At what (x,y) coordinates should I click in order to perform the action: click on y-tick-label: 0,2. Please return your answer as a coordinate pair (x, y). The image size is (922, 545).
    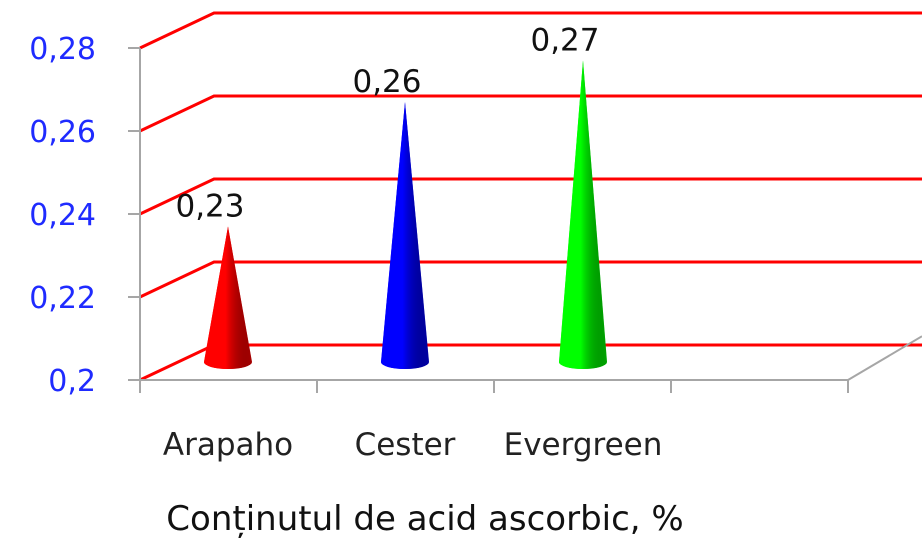
    Looking at the image, I should click on (72, 381).